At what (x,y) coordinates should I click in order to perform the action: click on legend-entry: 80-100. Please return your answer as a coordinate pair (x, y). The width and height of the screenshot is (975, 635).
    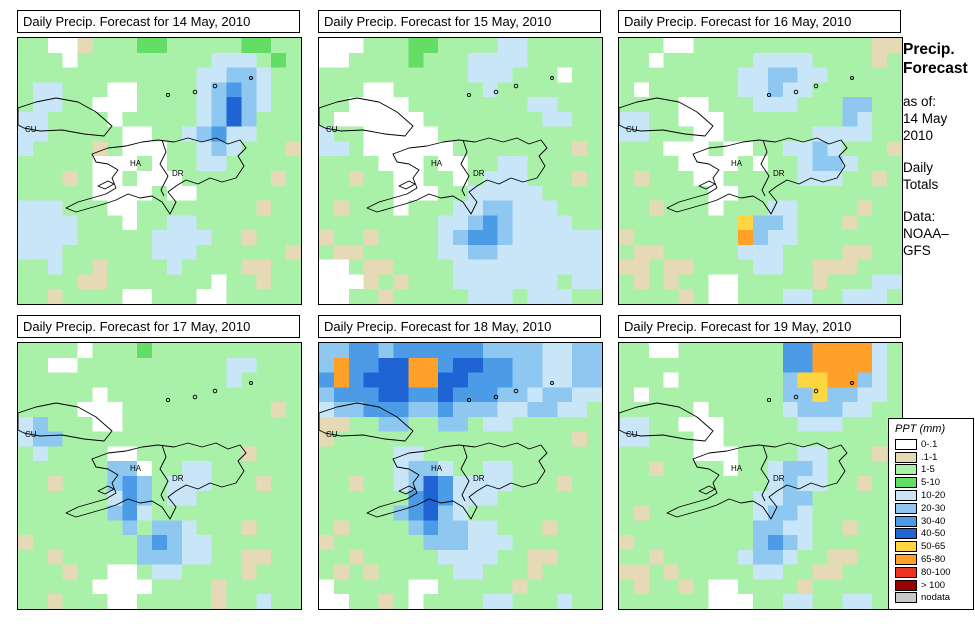
    Looking at the image, I should click on (933, 572).